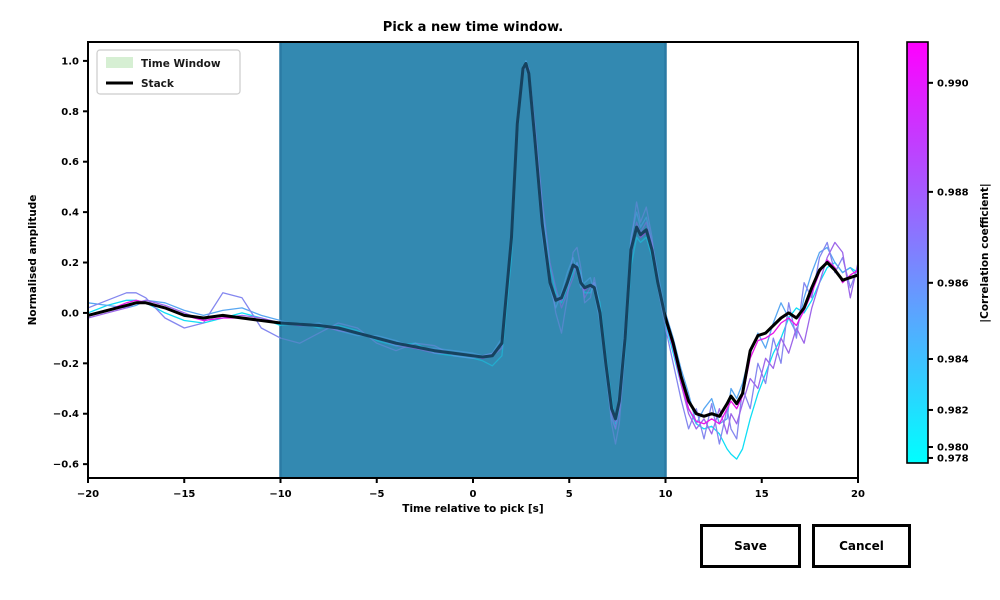 This screenshot has width=1000, height=600. Describe the element at coordinates (569, 494) in the screenshot. I see `x-axis-tick-label: 5` at that location.